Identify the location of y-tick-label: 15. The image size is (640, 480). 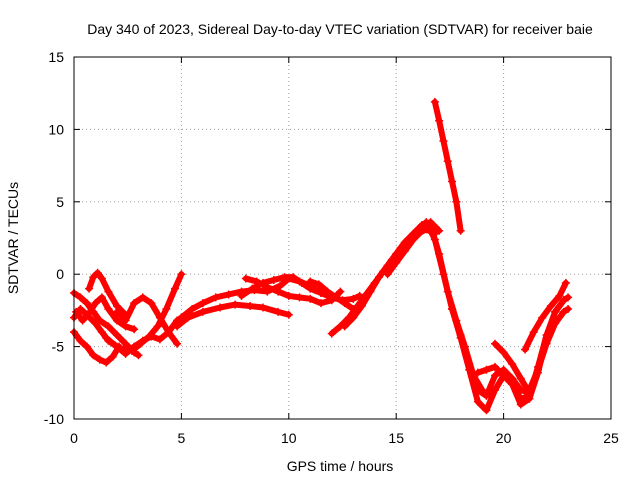
(56, 57).